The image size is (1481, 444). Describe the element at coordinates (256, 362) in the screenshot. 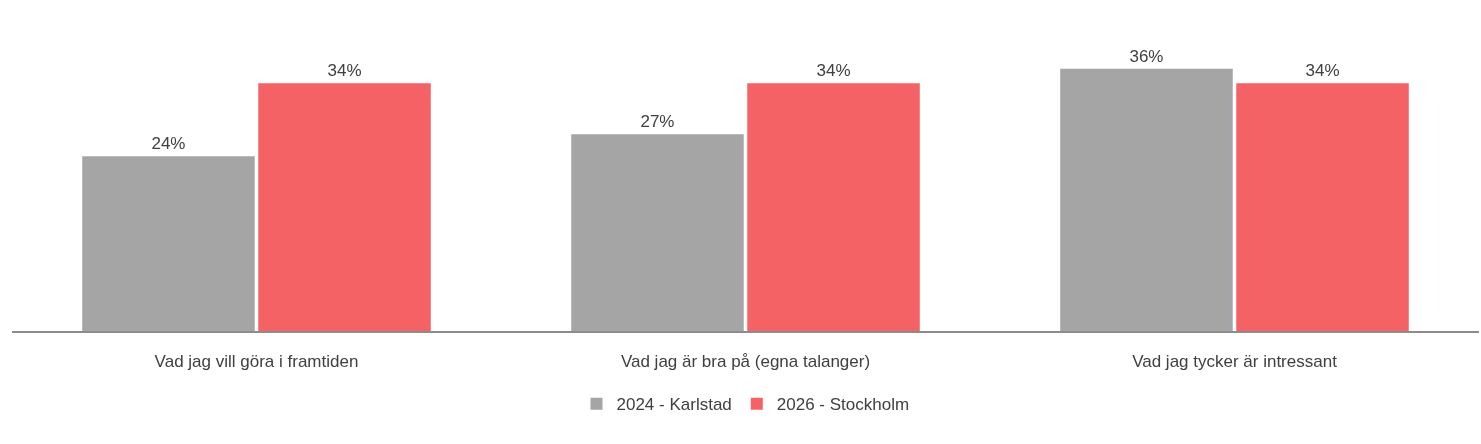

I see `x-tick-label: Vad jag vill göra i framtiden` at that location.